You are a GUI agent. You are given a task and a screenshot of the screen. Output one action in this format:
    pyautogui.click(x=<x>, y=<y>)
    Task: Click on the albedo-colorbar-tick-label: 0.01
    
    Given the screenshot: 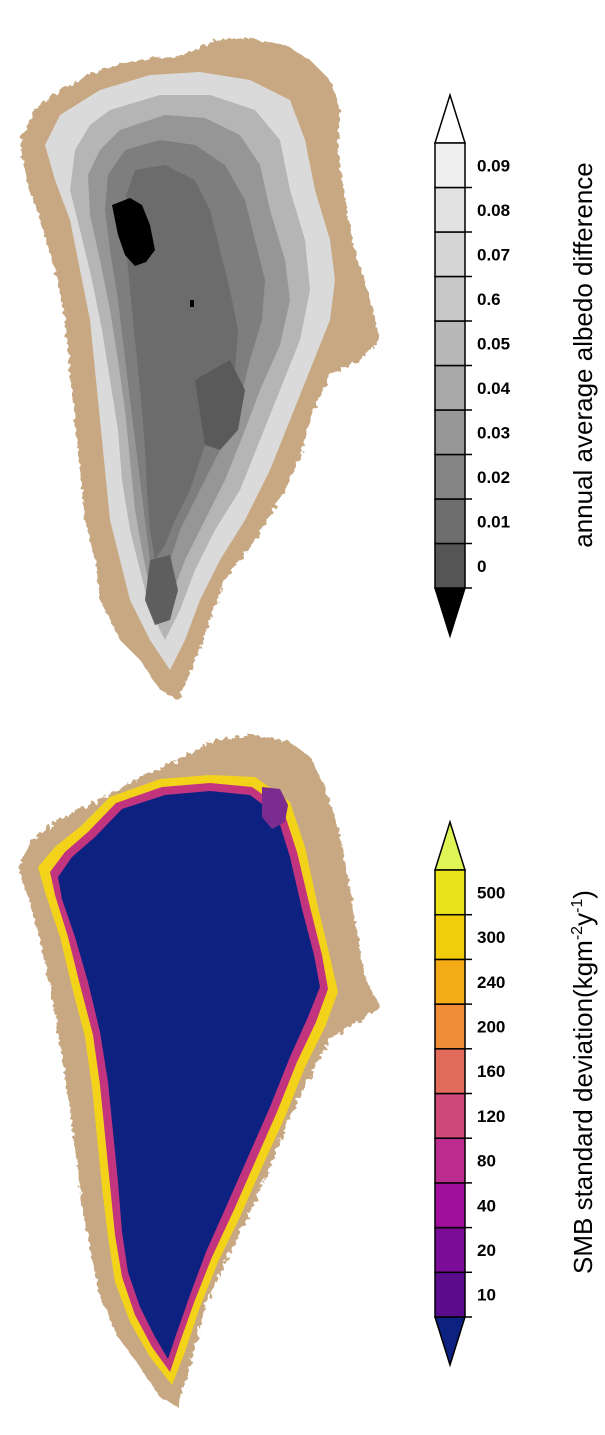 What is the action you would take?
    pyautogui.click(x=493, y=521)
    